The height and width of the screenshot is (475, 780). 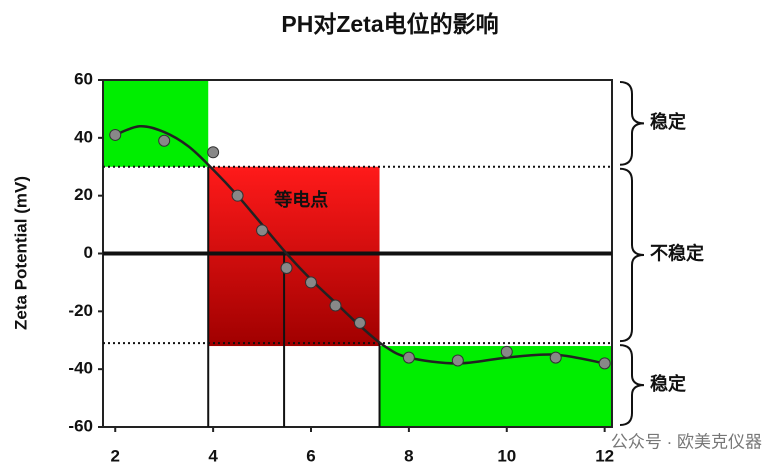 What do you see at coordinates (115, 455) in the screenshot?
I see `x-tick-label: 2` at bounding box center [115, 455].